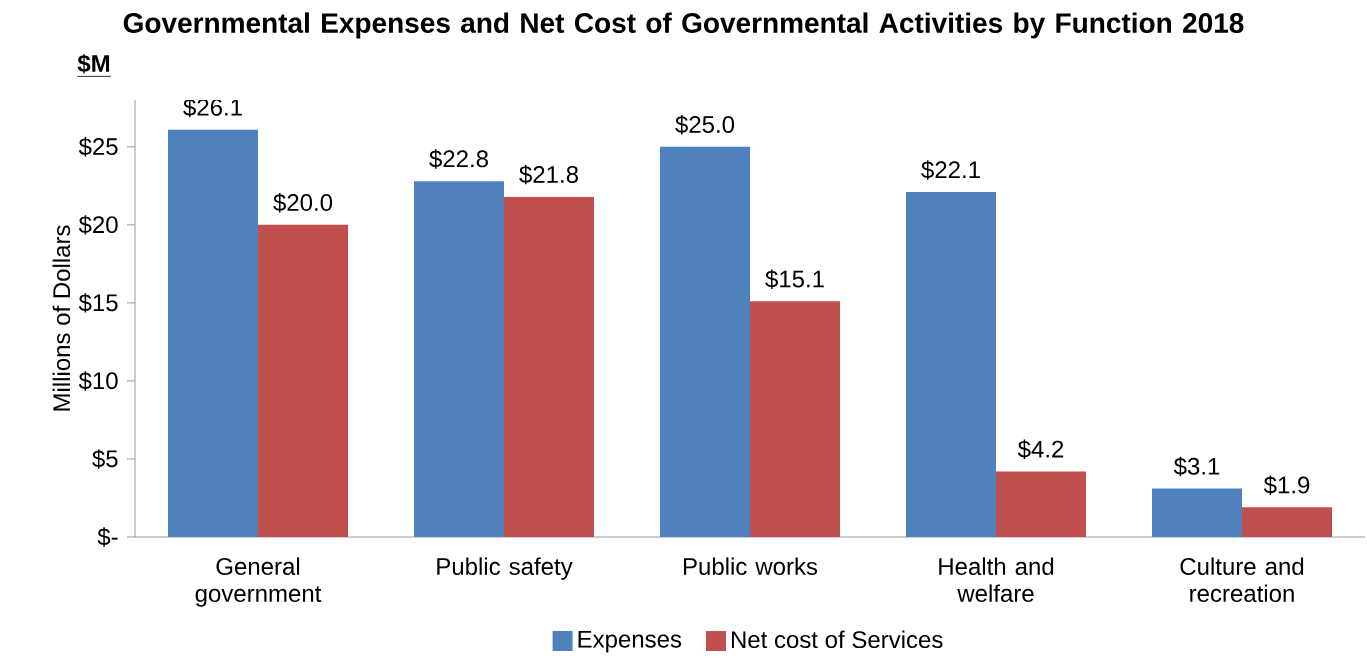 This screenshot has height=658, width=1367. I want to click on legend-label: Expenses, so click(630, 641).